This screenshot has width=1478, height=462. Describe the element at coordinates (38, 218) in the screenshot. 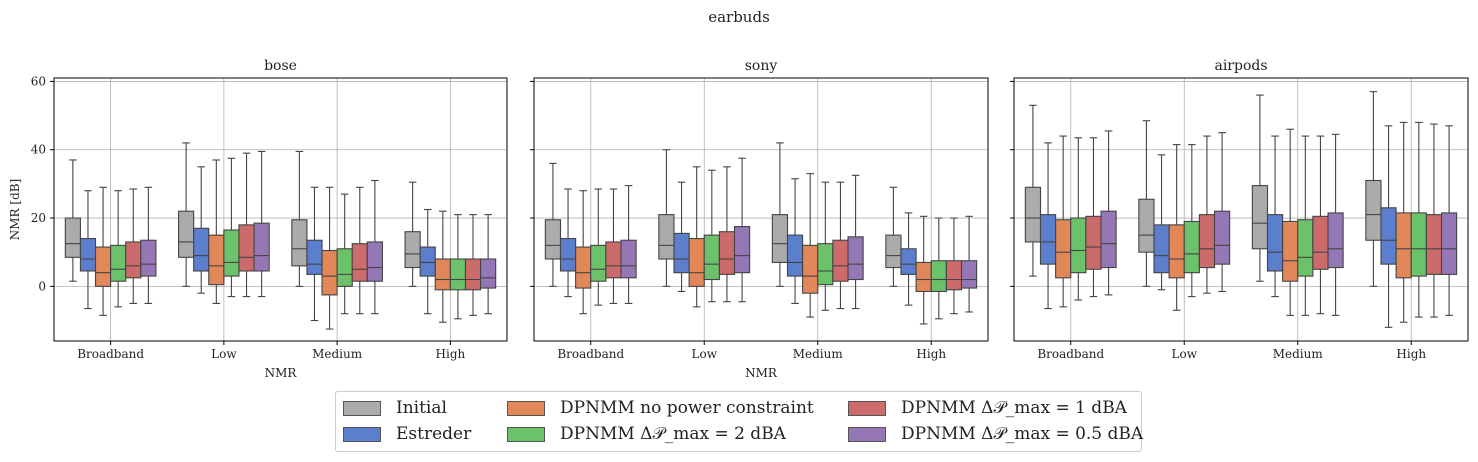

I see `y-tick-label: 20` at that location.